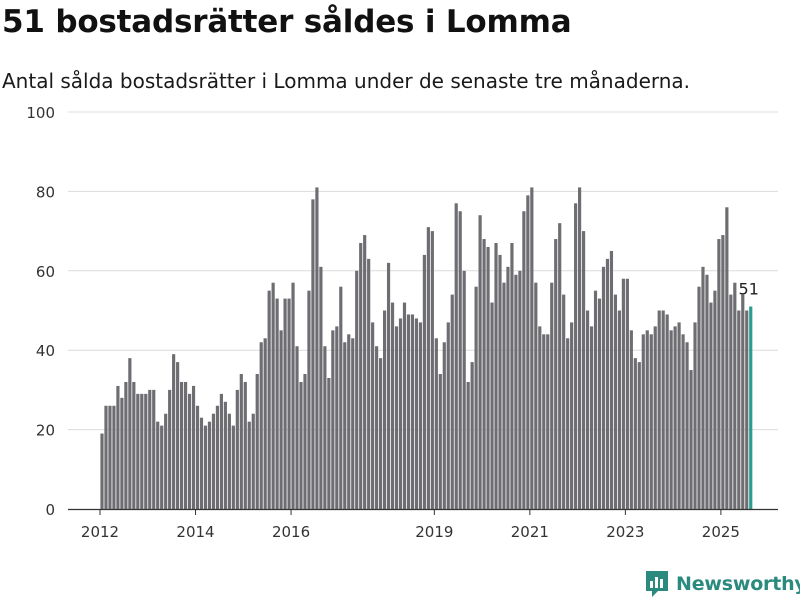 This screenshot has width=800, height=600. I want to click on x-tick-label: 2012, so click(100, 532).